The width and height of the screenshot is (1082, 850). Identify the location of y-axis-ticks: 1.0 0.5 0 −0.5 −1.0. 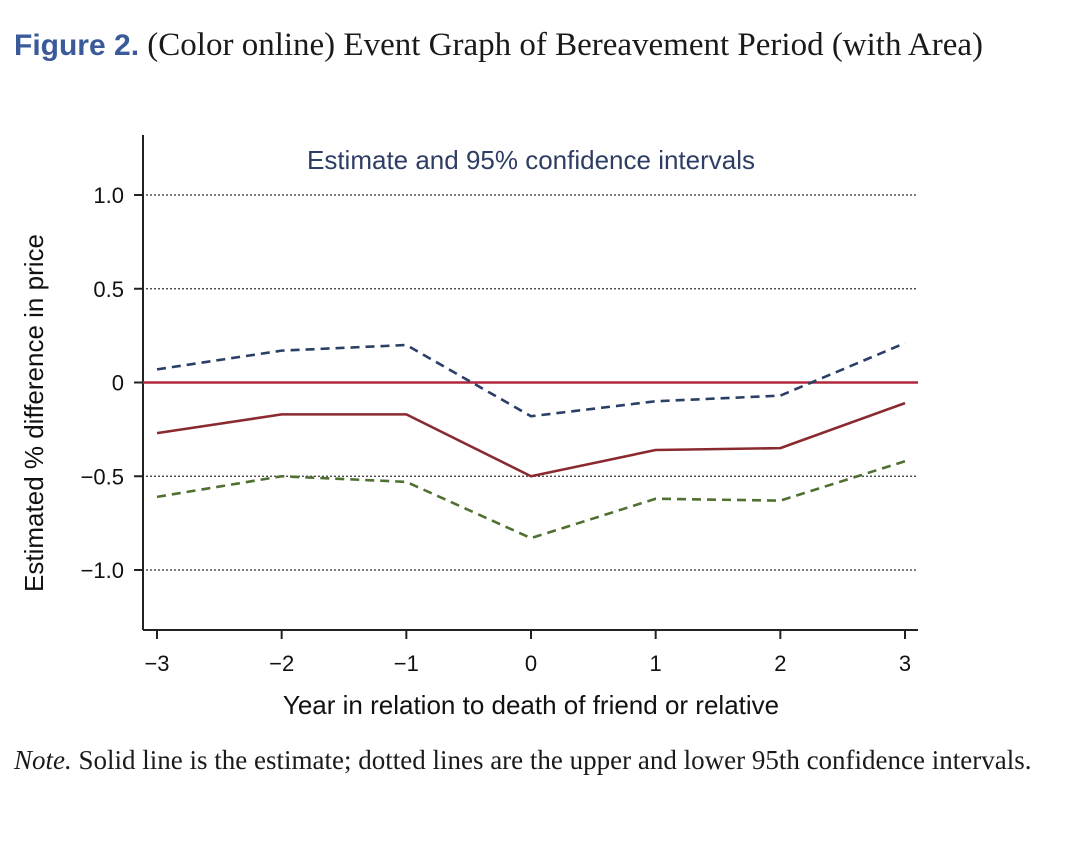
(112, 383).